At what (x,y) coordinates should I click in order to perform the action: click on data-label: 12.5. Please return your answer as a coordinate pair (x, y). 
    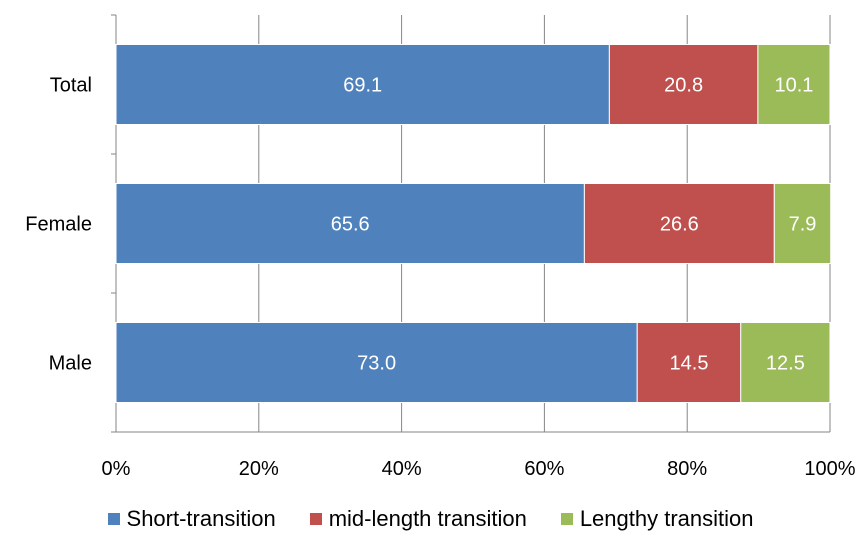
    Looking at the image, I should click on (785, 364).